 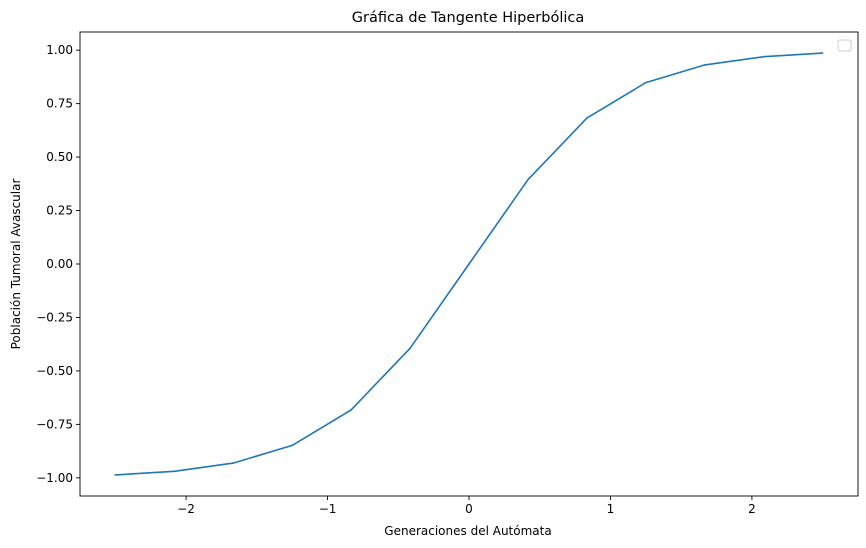 I want to click on x-axis-label: Generaciones del Autómata, so click(x=467, y=531).